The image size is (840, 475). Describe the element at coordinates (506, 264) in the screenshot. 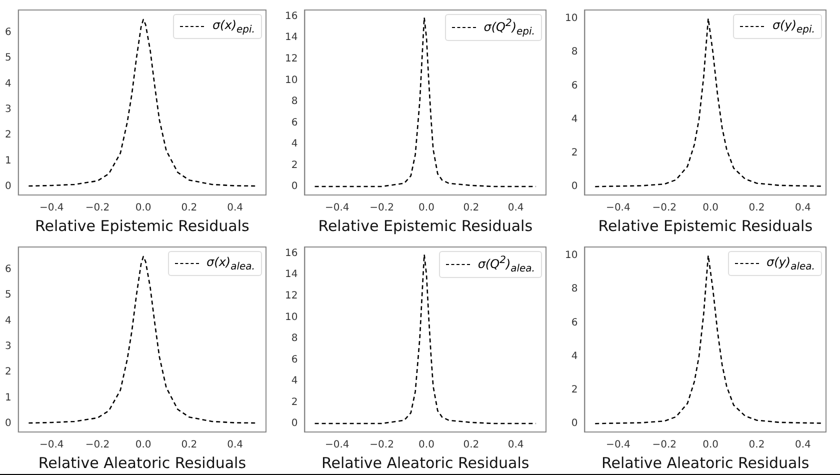

I see `legend-label: σ(Q$^{2}$)$_{alea.}$` at that location.